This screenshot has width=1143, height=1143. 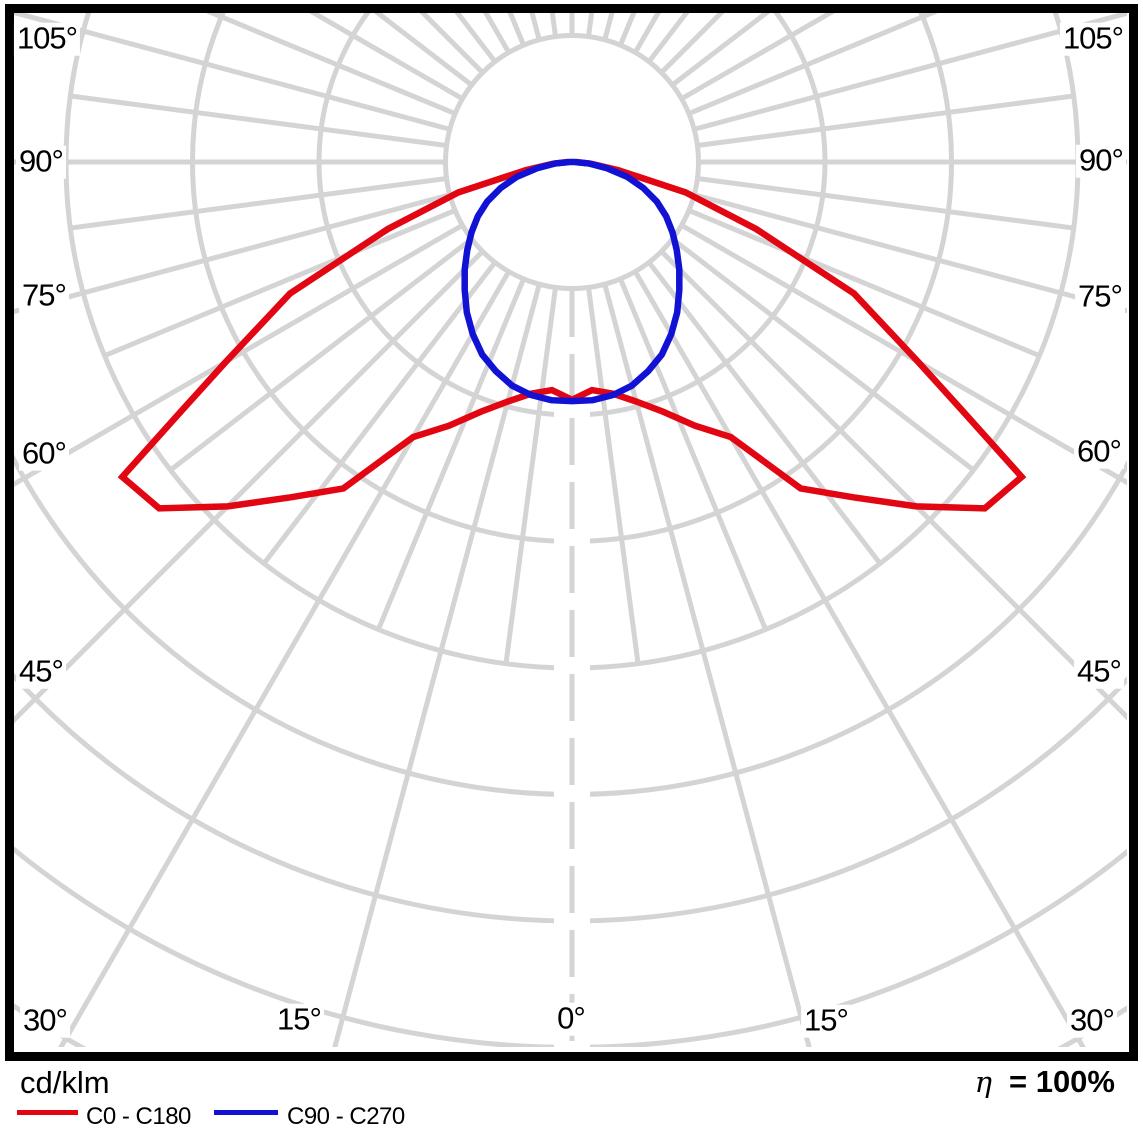 I want to click on legend-label-c0-c180: C0 - C180, so click(x=138, y=1116).